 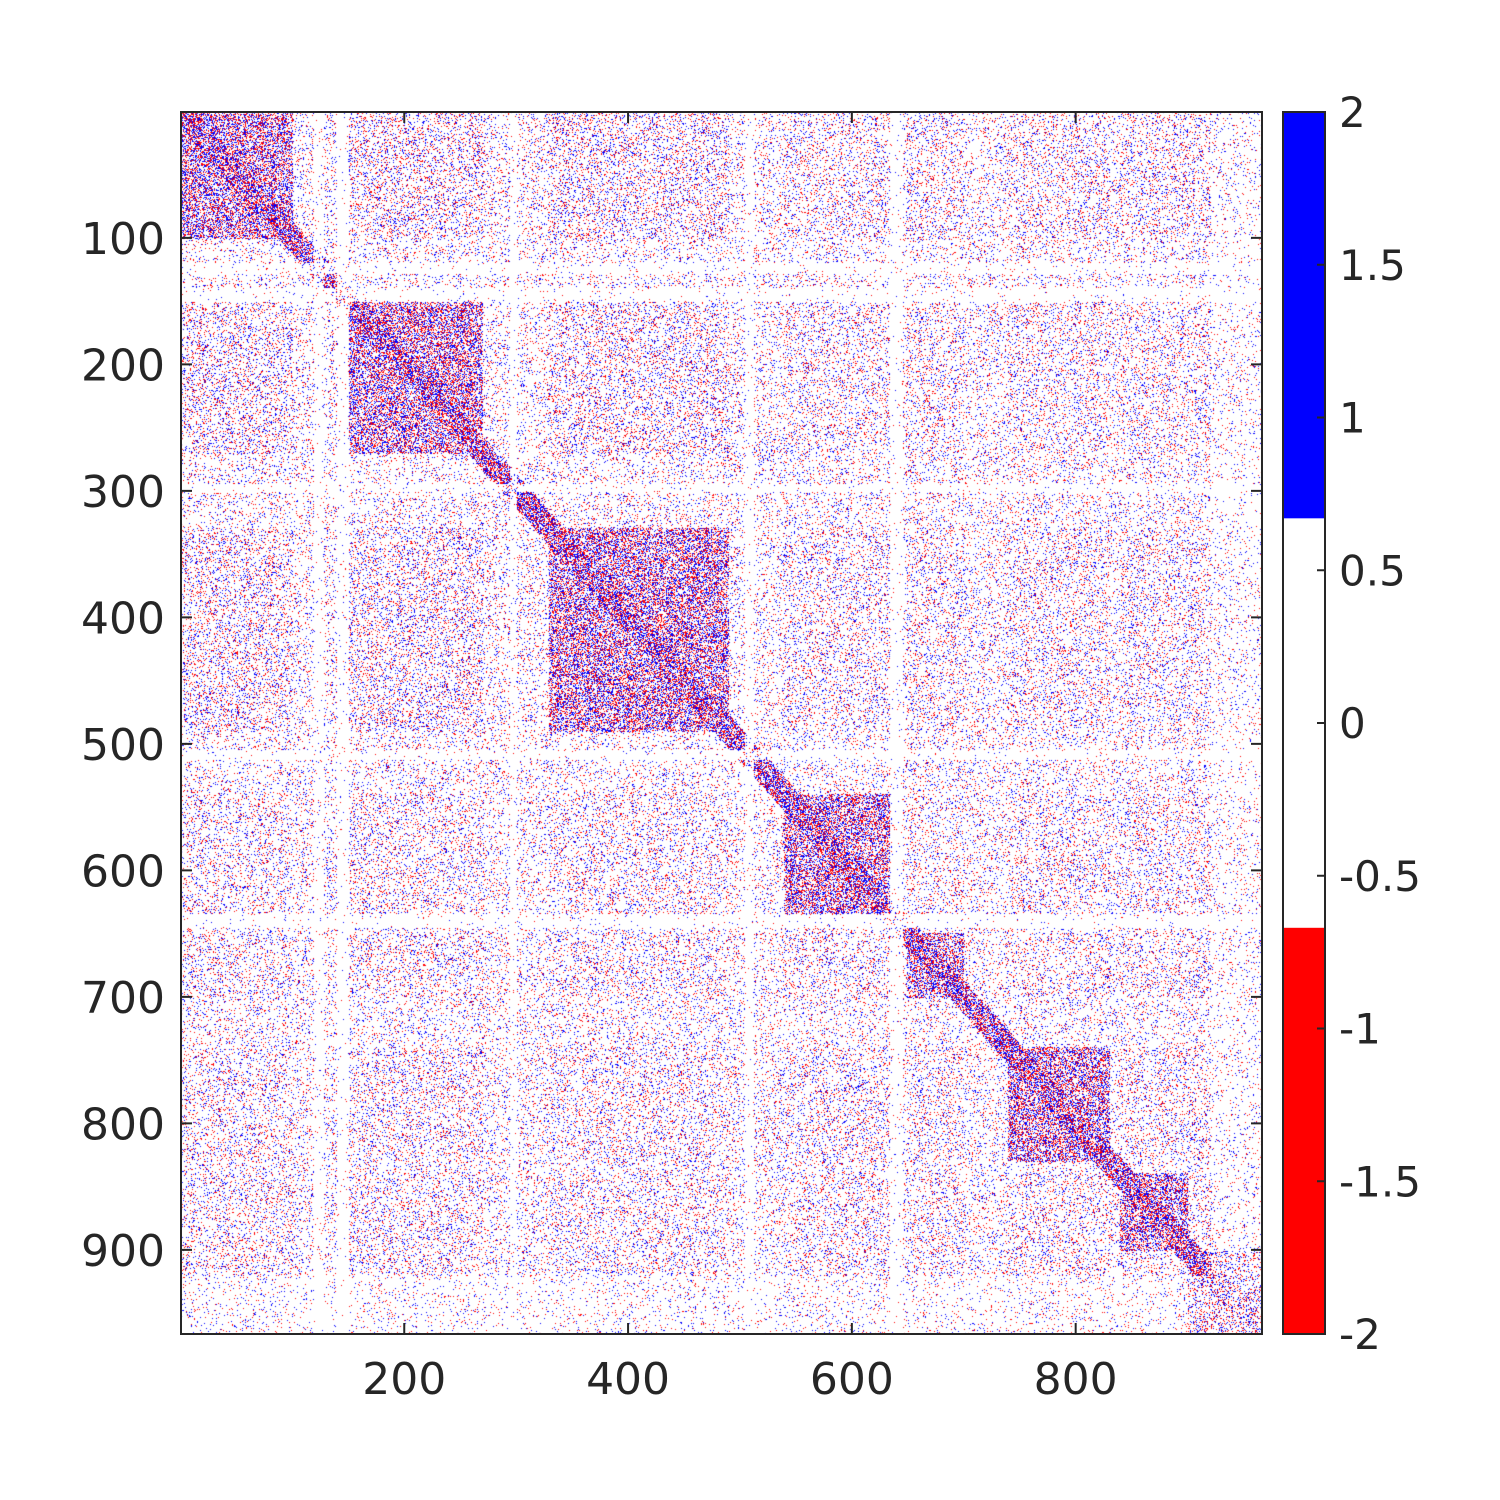 I want to click on y-tick-label: 200, so click(x=123, y=365).